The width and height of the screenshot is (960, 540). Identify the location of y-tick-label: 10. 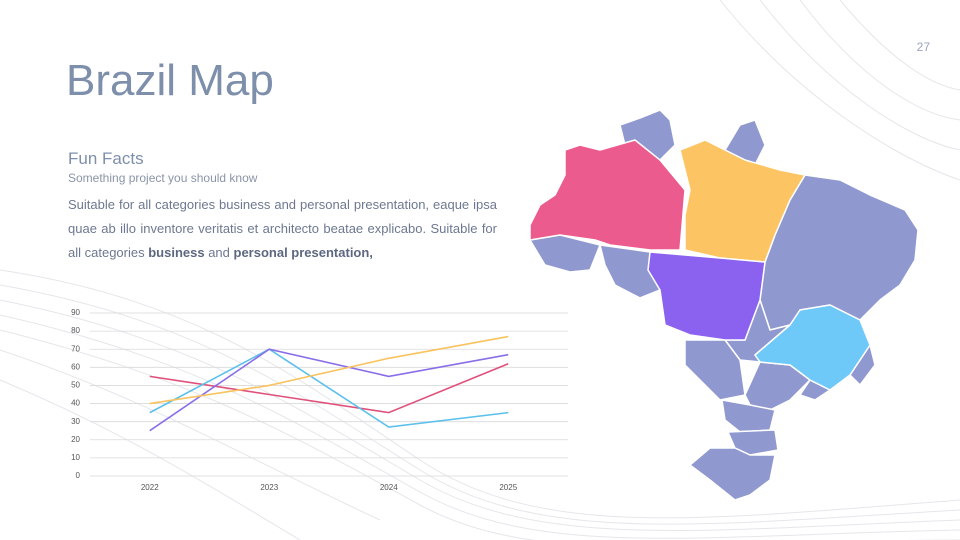
(75, 457).